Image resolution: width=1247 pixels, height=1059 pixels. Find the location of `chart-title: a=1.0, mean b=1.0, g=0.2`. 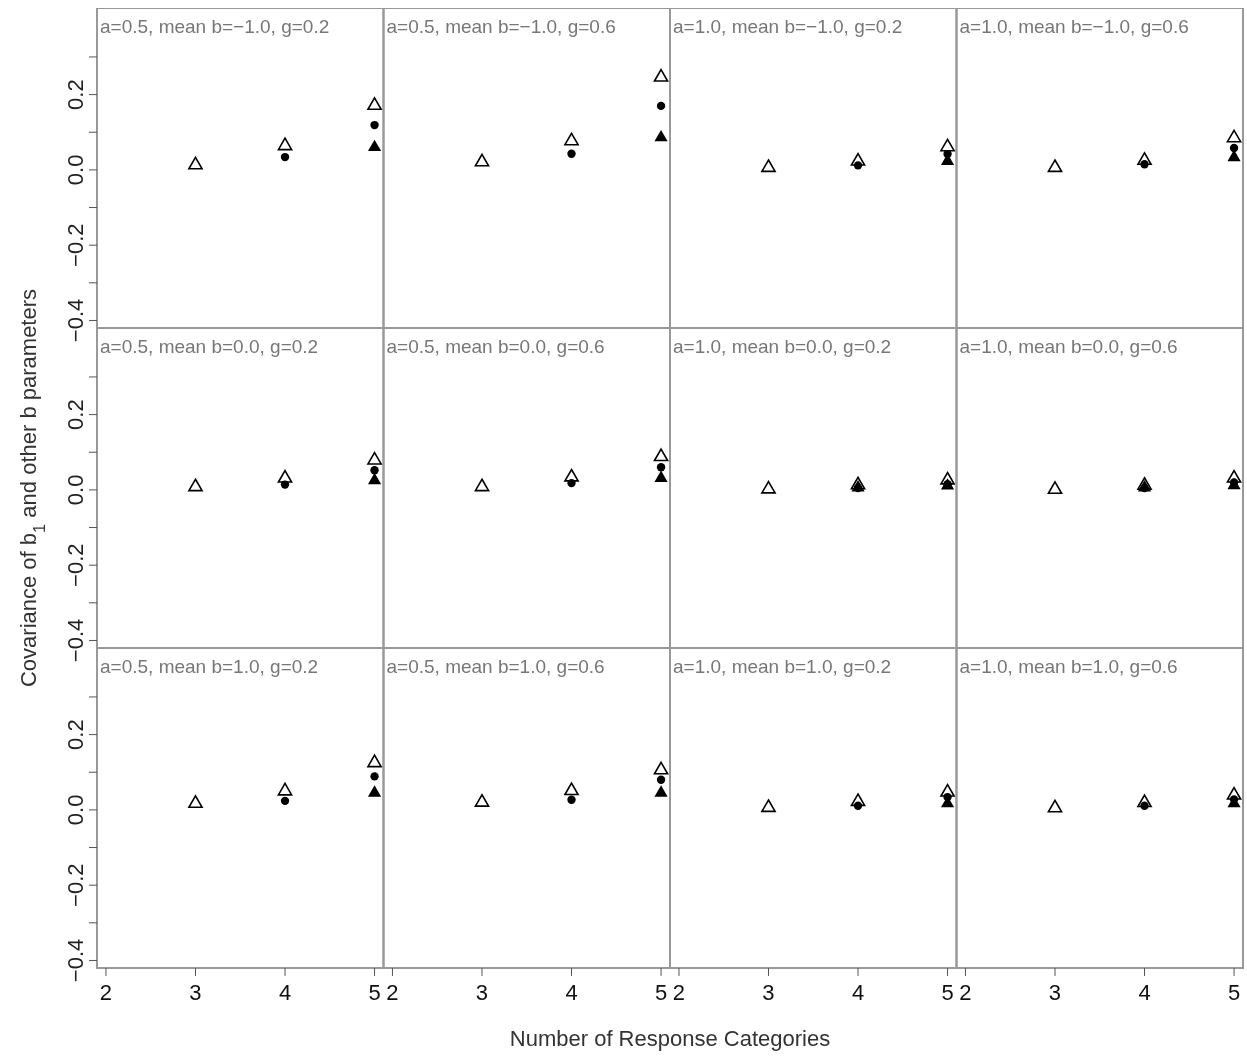

chart-title: a=1.0, mean b=1.0, g=0.2 is located at coordinates (782, 666).